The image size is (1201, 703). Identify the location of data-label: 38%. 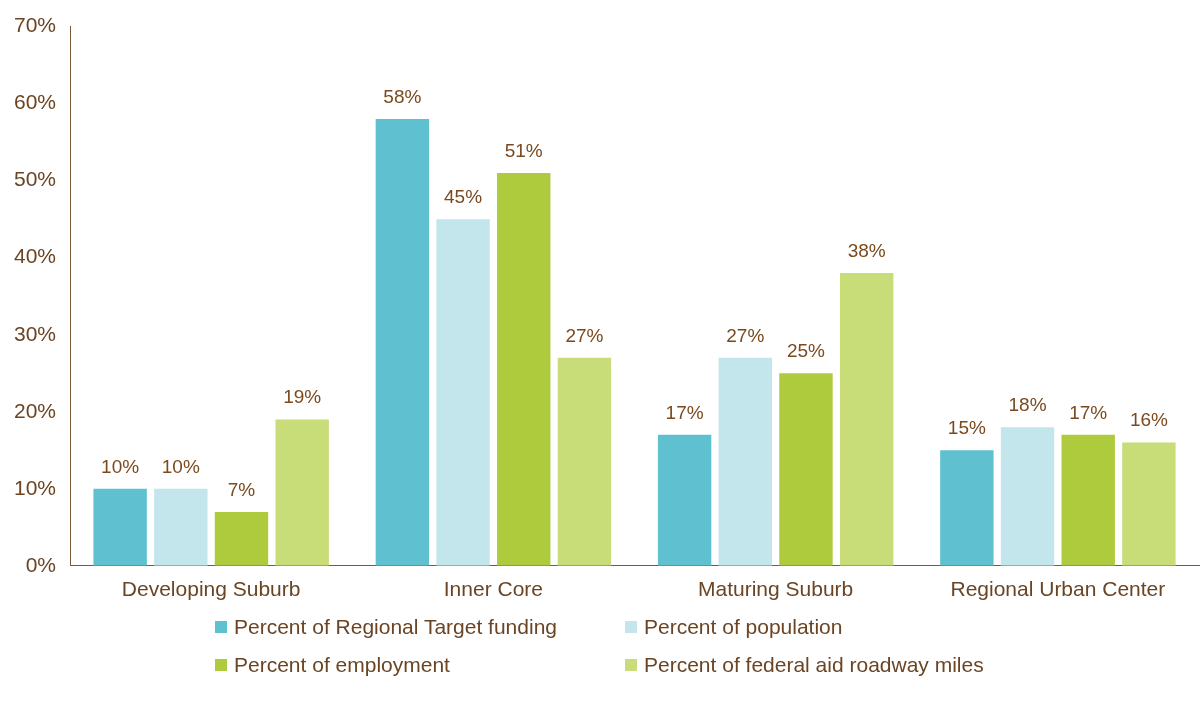
(866, 250).